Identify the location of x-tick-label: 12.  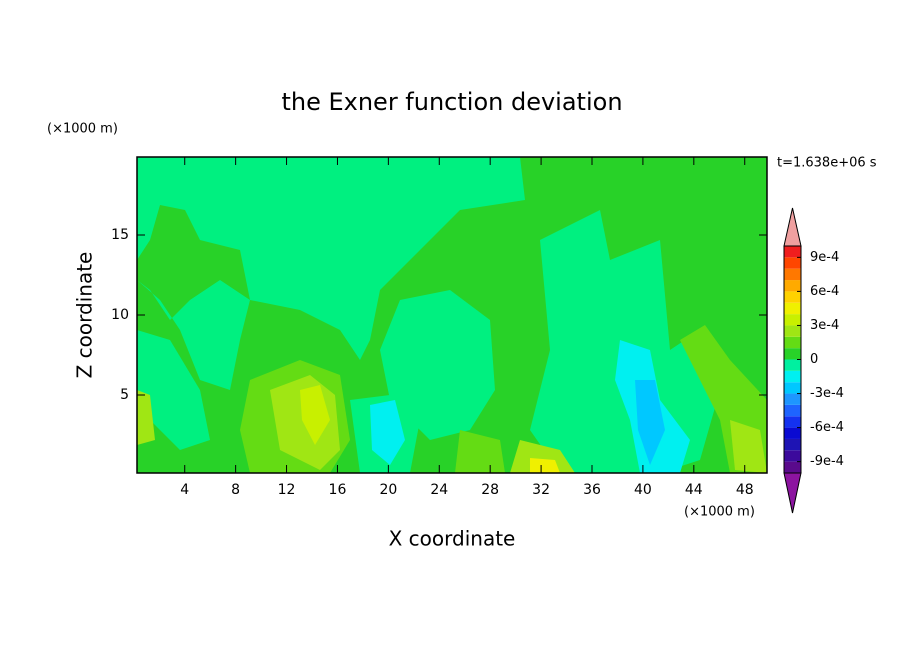
(287, 490).